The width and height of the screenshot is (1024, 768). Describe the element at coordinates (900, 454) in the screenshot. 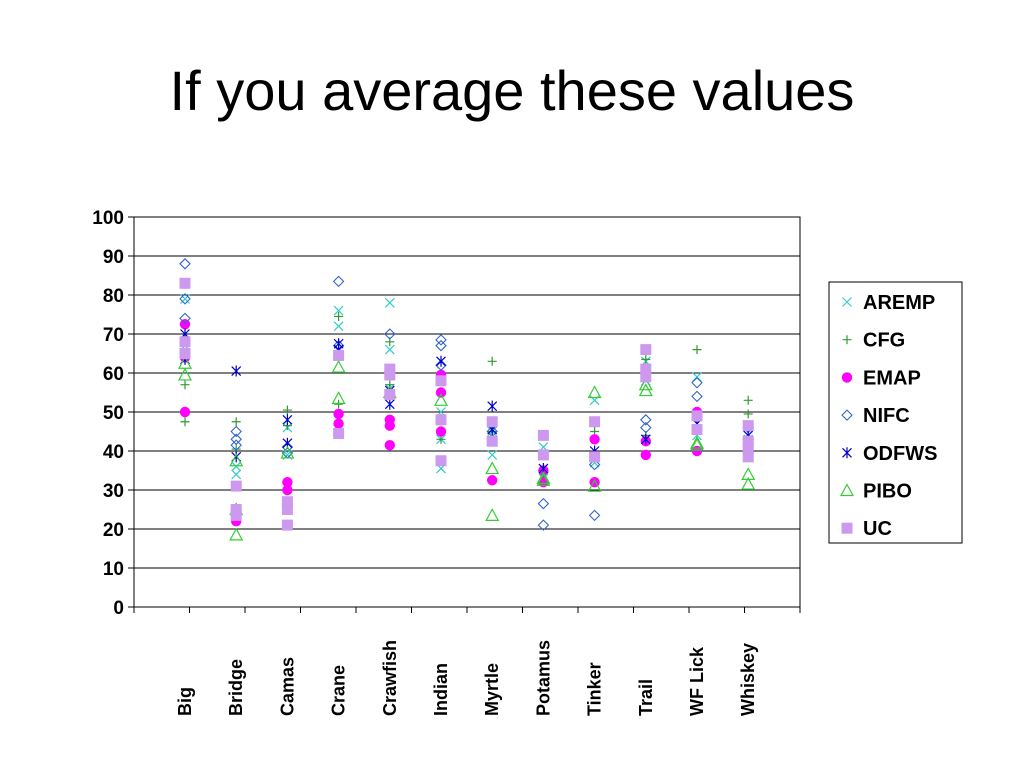

I see `legend-label-odfws: ODFWS` at that location.